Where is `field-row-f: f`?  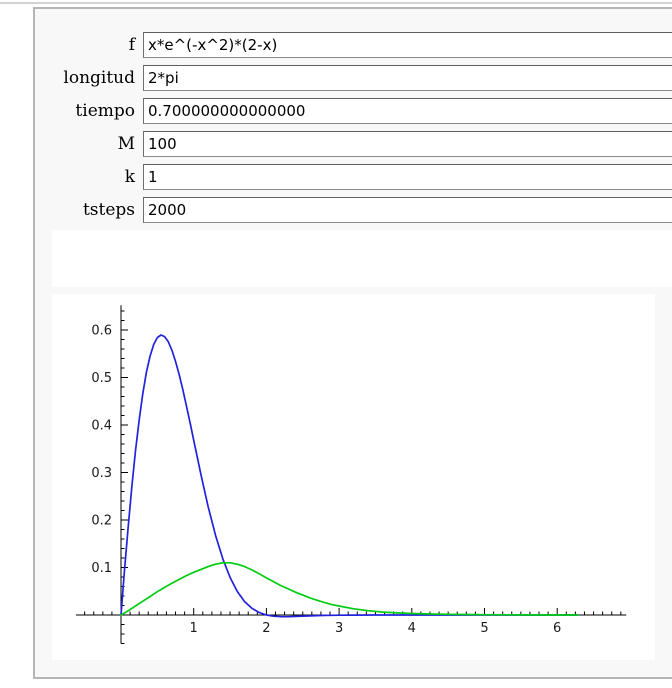 field-row-f: f is located at coordinates (353, 44).